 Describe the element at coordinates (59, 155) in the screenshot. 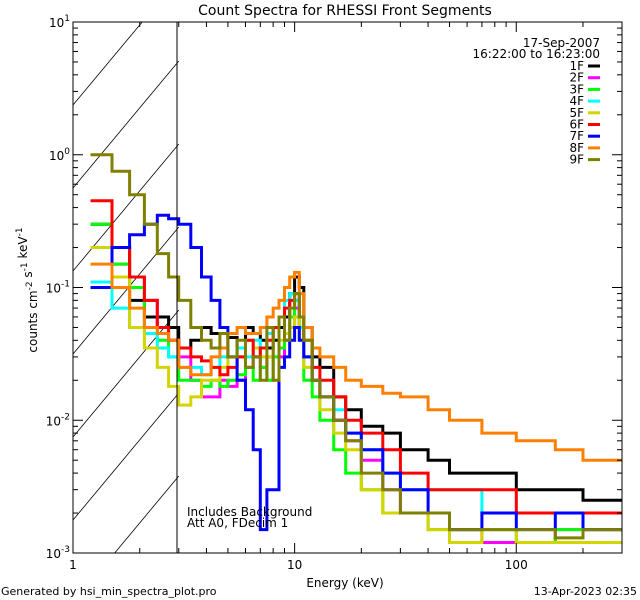

I see `y-tick-label: 10⁰` at that location.